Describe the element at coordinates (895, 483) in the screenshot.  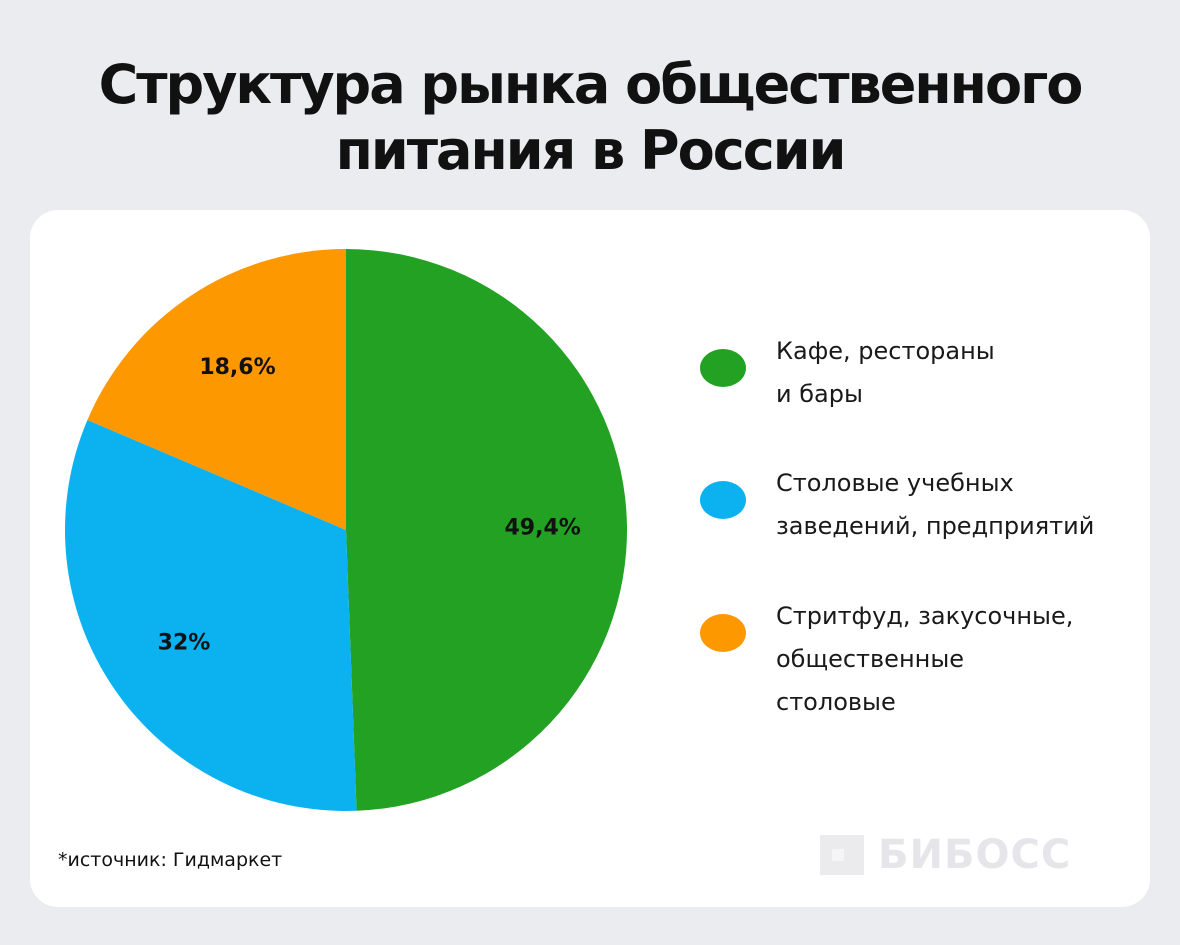
I see `legend-line: Столовые учебных` at that location.